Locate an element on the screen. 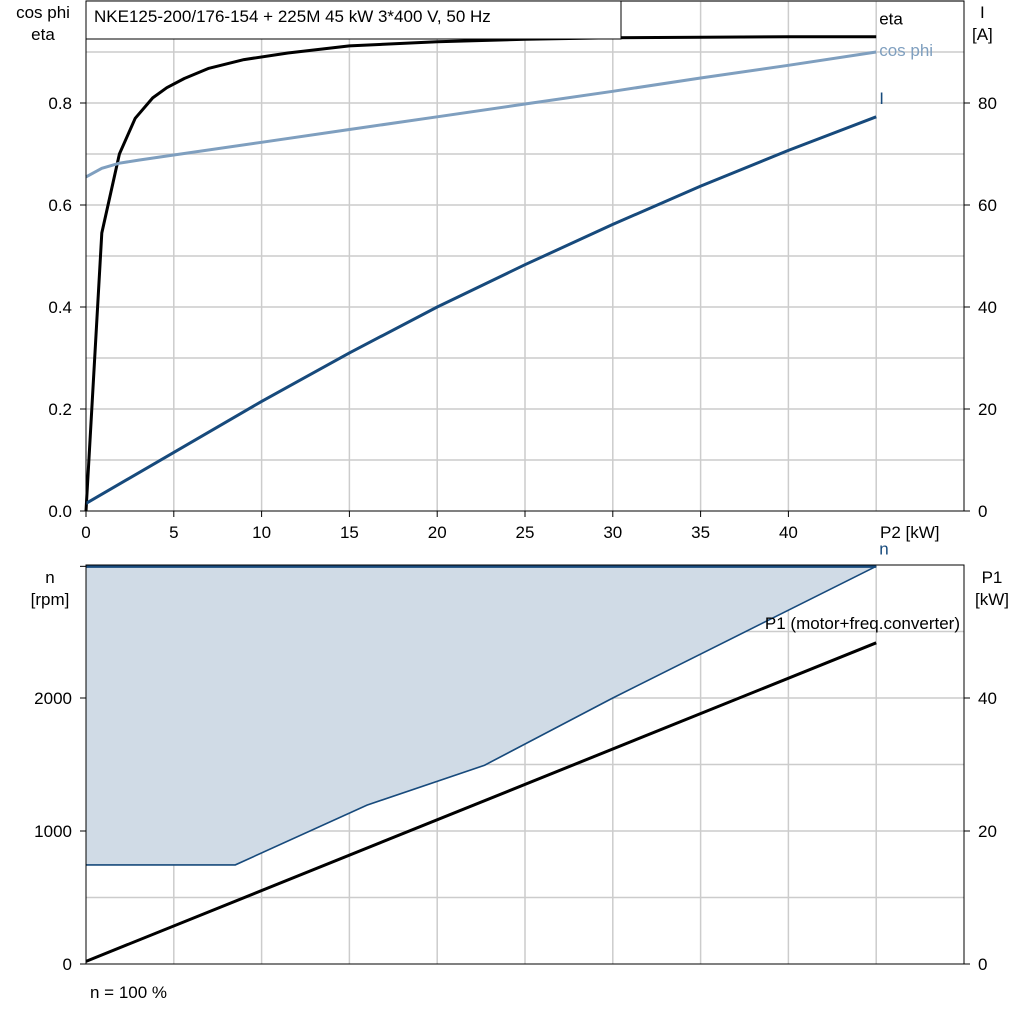  y-right-label-line2: [A] is located at coordinates (982, 34).